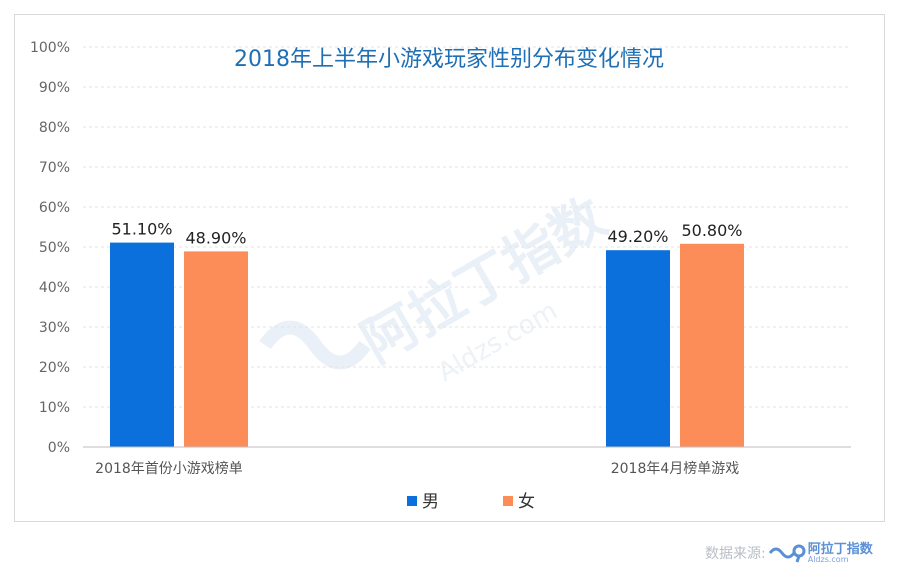 The width and height of the screenshot is (900, 574). What do you see at coordinates (215, 237) in the screenshot?
I see `data-label: 48.90%` at bounding box center [215, 237].